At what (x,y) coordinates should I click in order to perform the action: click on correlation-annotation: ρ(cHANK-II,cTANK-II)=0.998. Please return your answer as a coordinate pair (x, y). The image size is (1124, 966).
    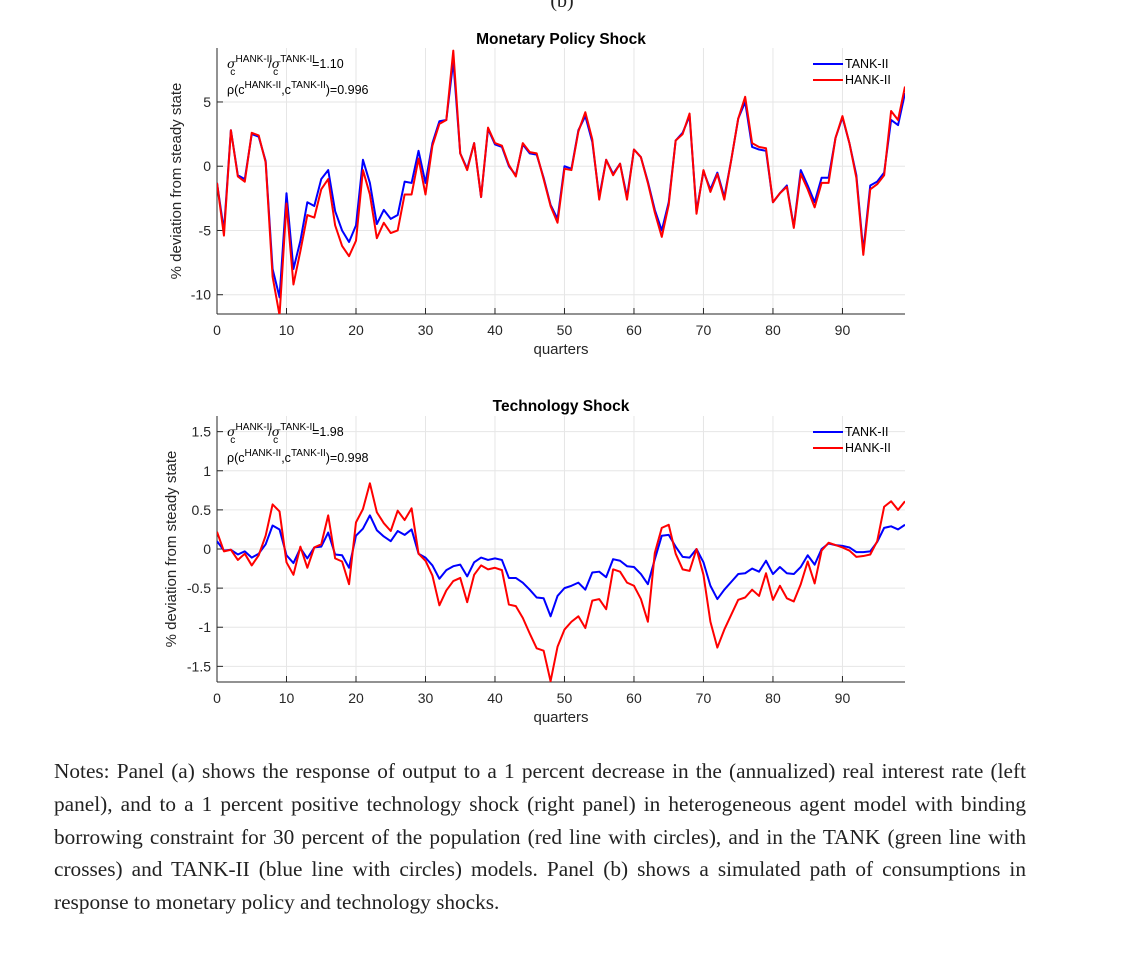
    Looking at the image, I should click on (298, 456).